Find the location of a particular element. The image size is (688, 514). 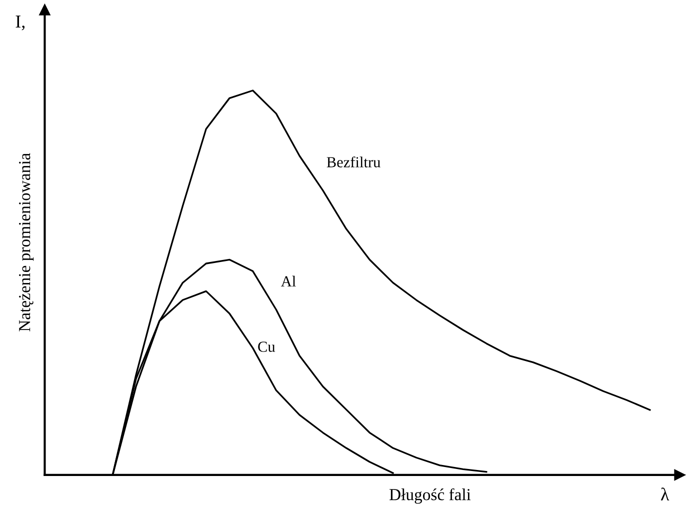

text: I, is located at coordinates (20, 23).